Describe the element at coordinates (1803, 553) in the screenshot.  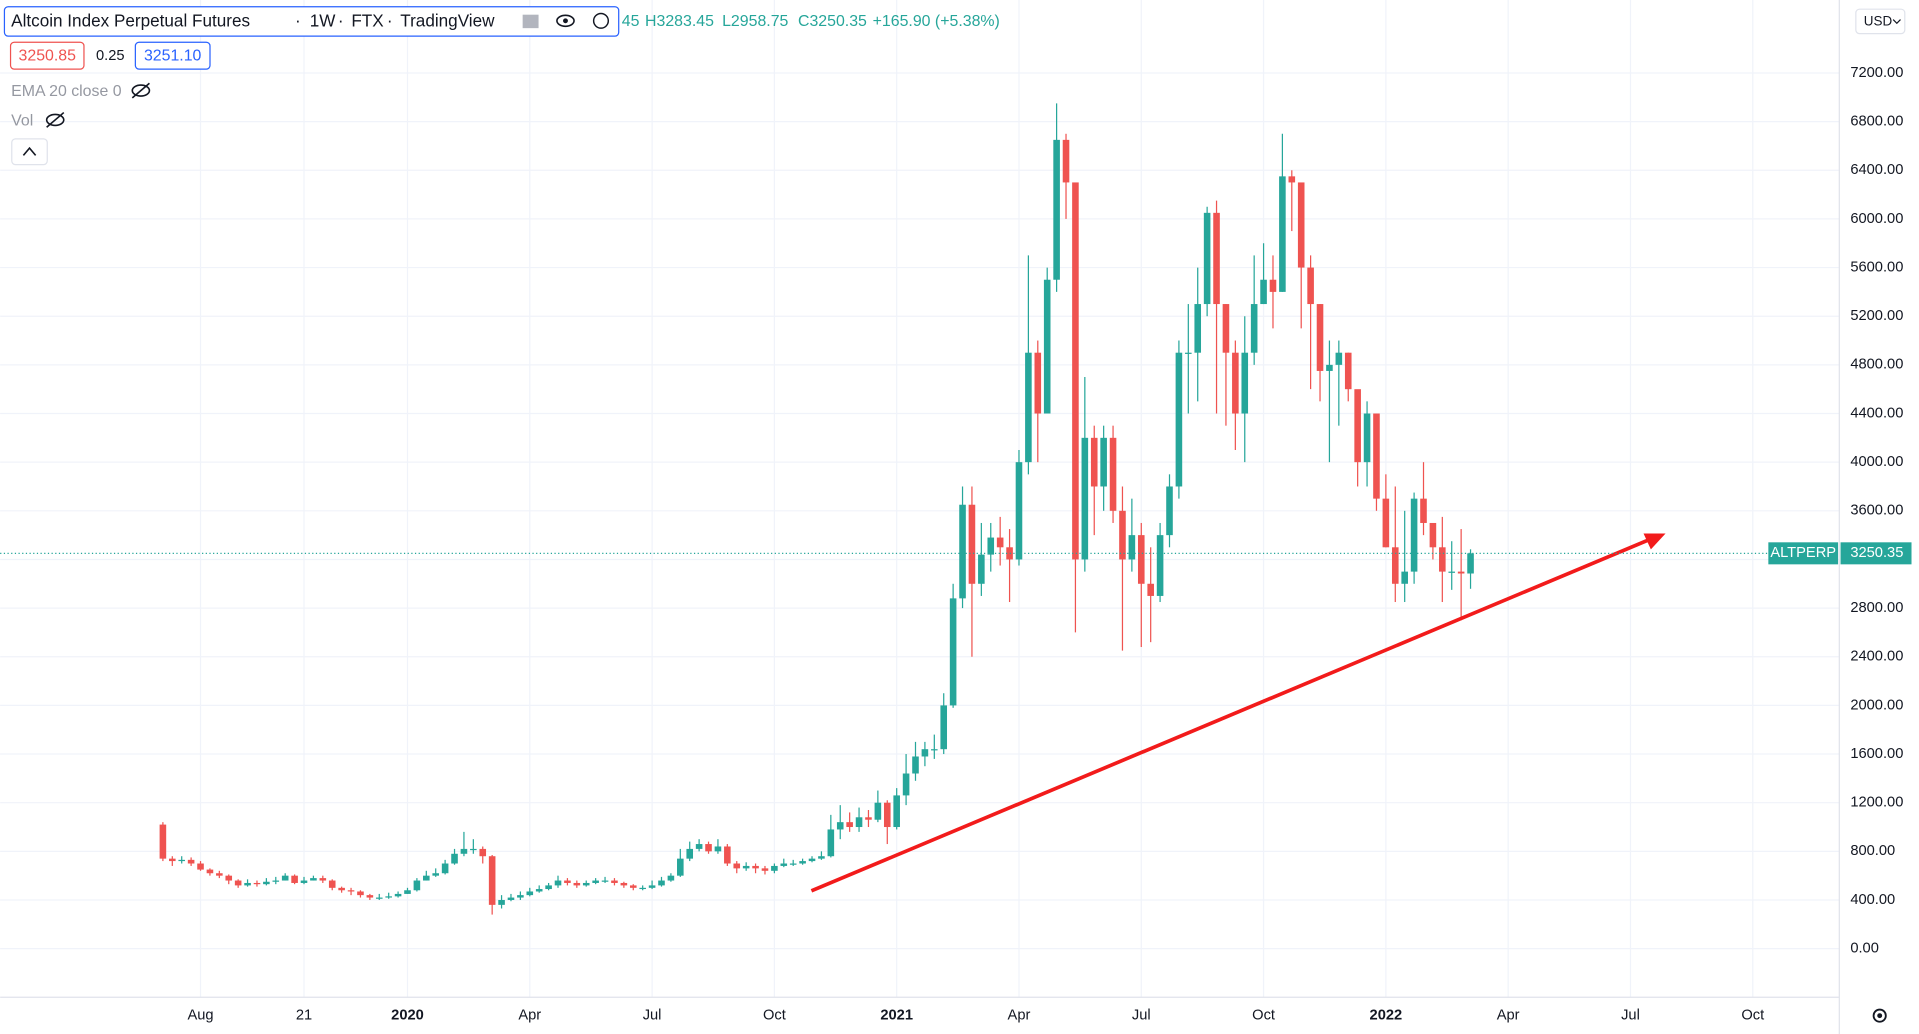
I see `symbol-tag` at that location.